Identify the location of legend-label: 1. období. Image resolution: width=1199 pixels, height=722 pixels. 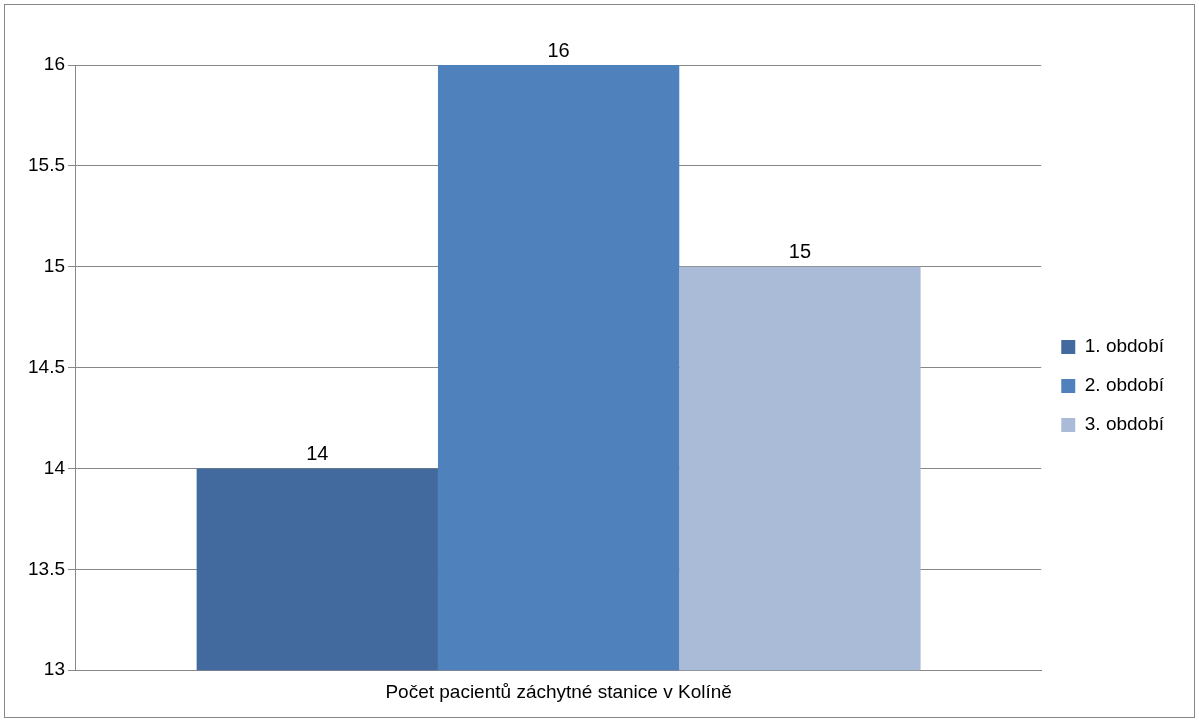
(1124, 346).